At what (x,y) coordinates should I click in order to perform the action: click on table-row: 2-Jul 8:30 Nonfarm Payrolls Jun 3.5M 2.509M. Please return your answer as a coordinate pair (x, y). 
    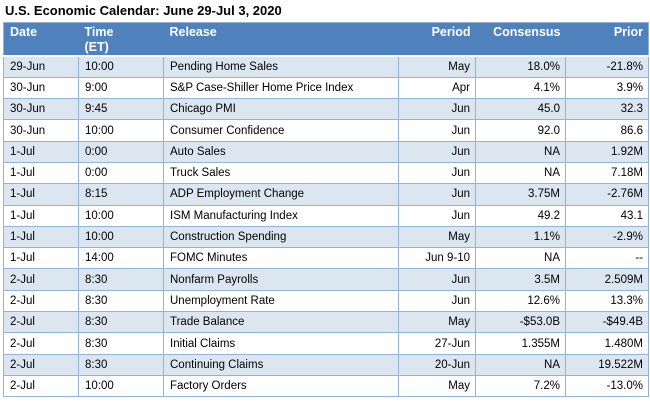
    Looking at the image, I should click on (326, 279).